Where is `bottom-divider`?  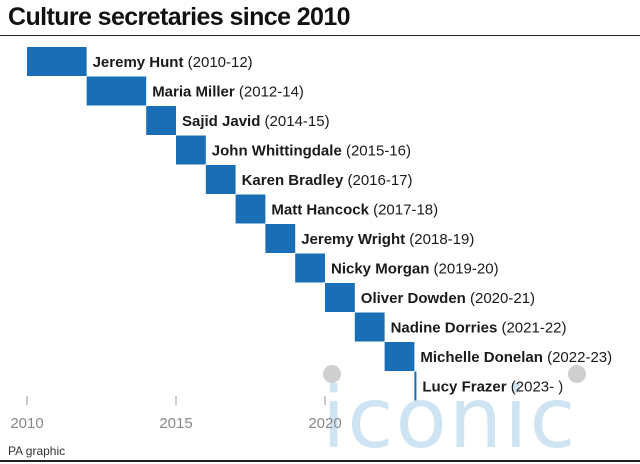
bottom-divider is located at coordinates (320, 461).